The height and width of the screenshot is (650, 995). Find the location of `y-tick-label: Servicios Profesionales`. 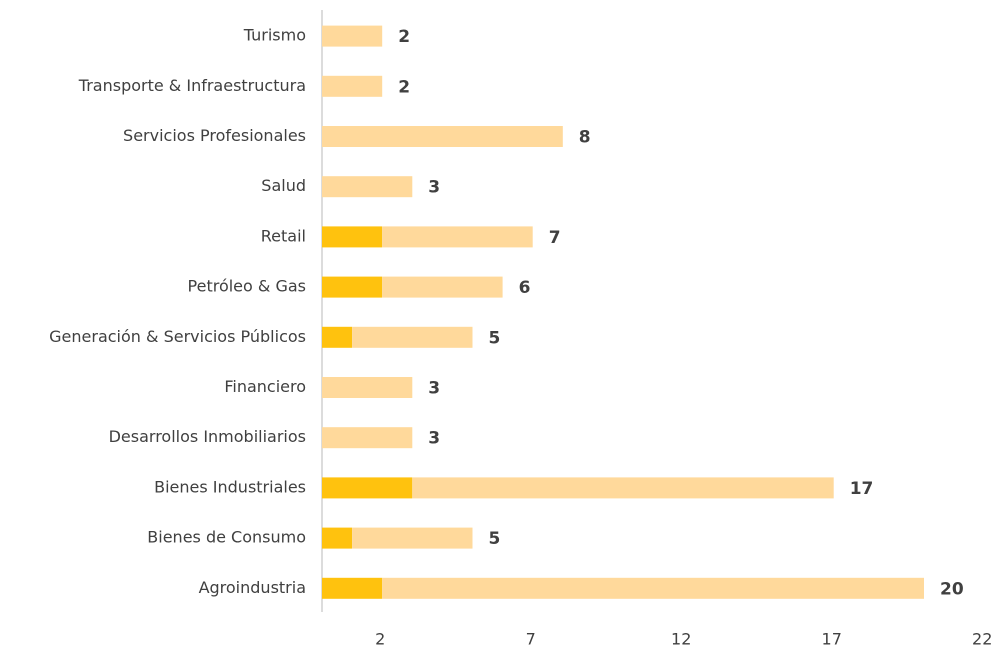

y-tick-label: Servicios Profesionales is located at coordinates (214, 135).